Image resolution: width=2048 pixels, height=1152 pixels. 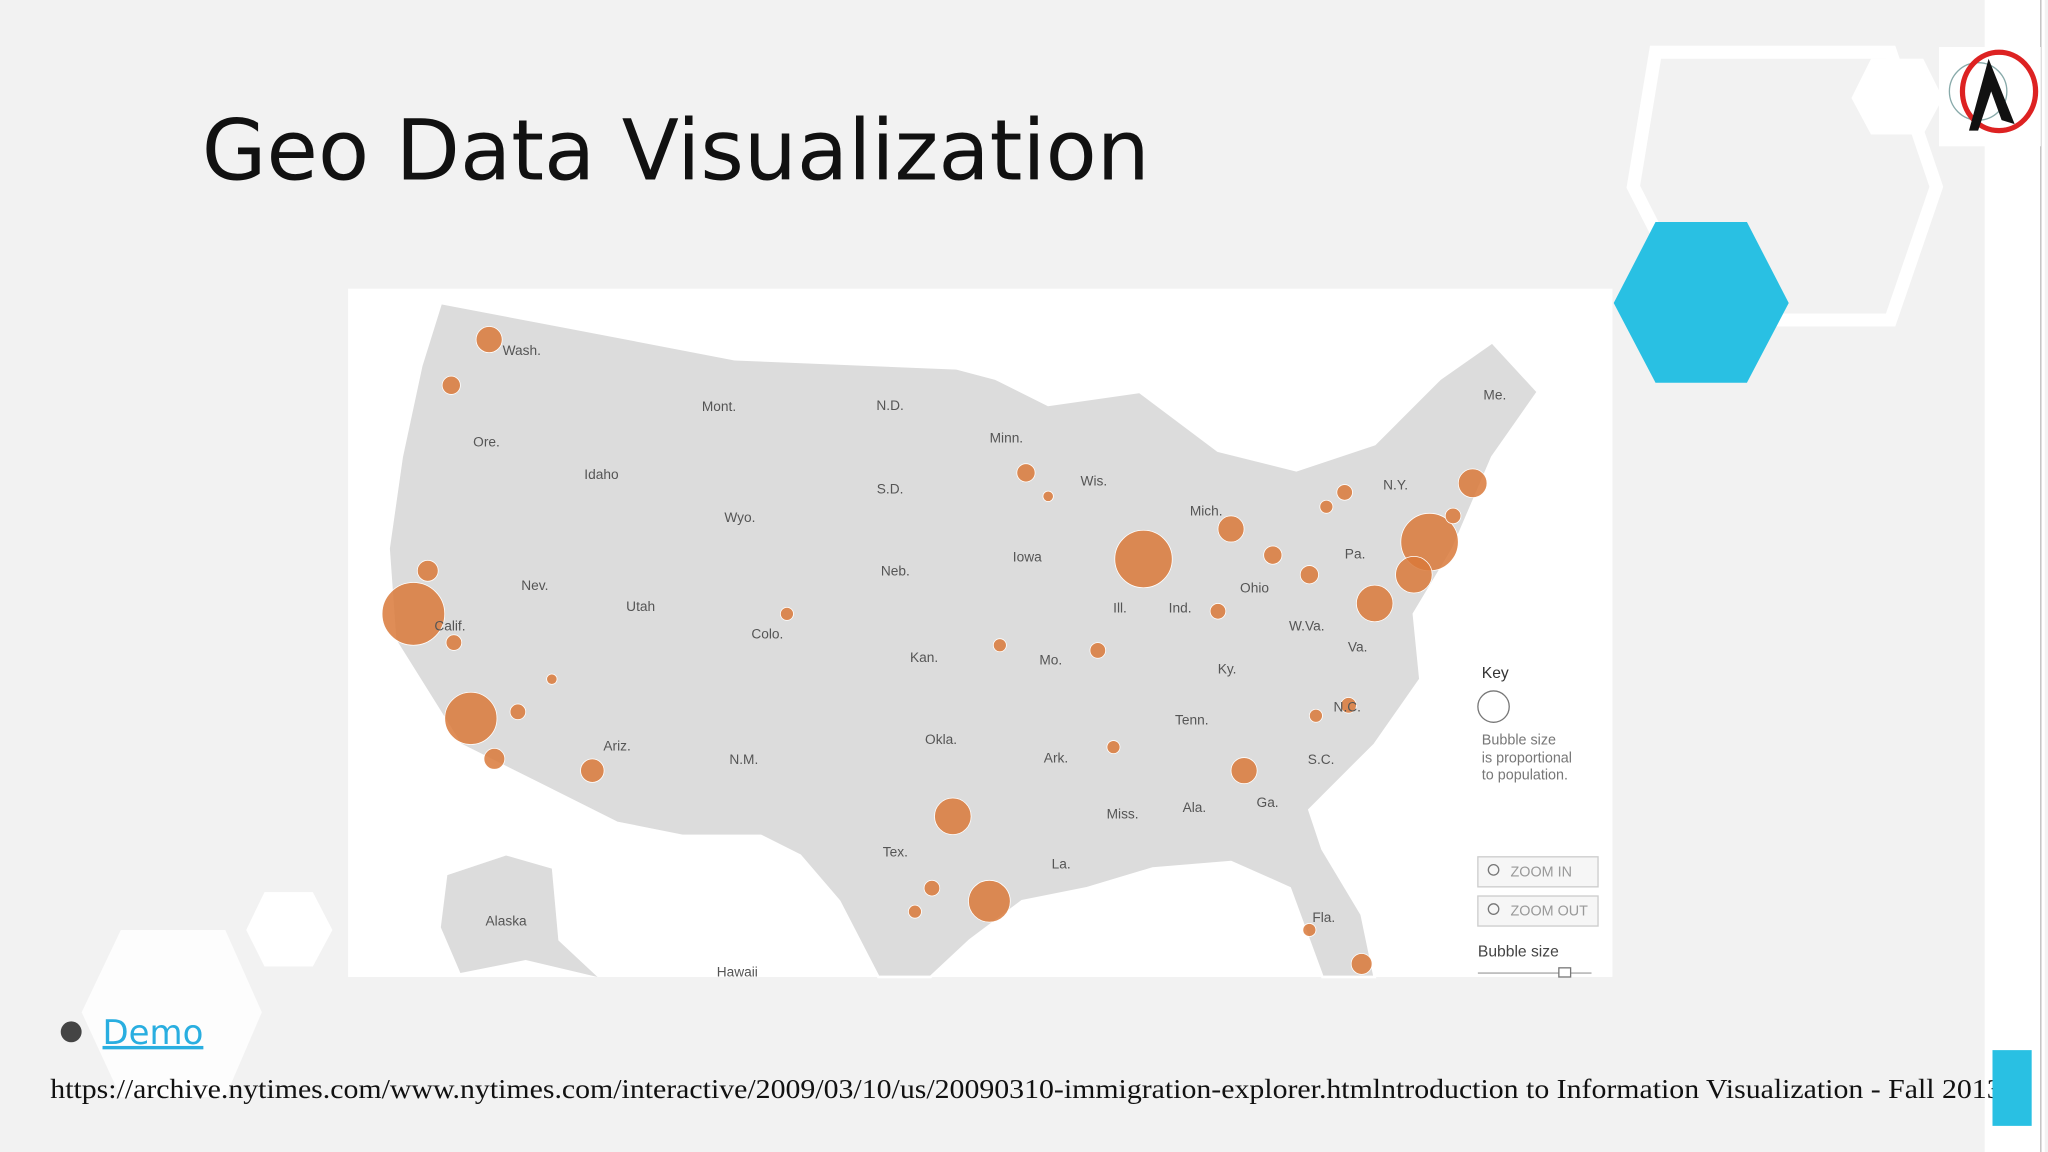 I want to click on state-label: Alaska, so click(x=507, y=921).